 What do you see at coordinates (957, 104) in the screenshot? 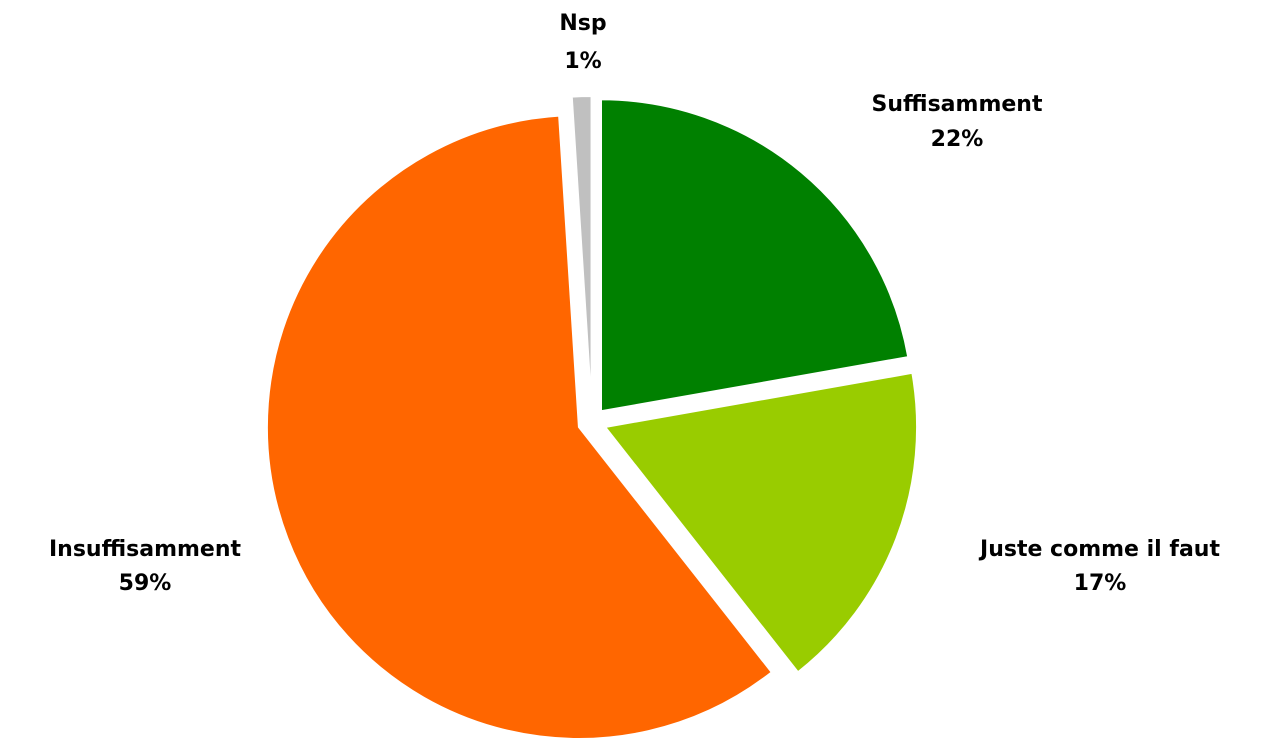
I see `slice-label: Suffisamment` at bounding box center [957, 104].